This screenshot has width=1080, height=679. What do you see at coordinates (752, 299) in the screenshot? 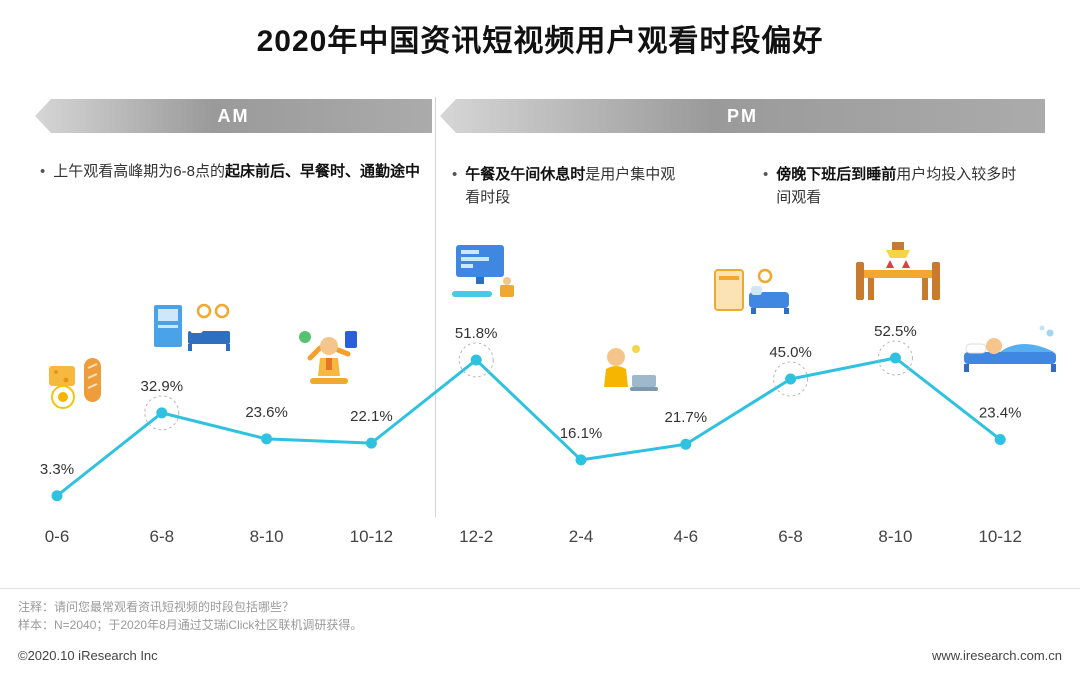
I see `livingroom-sofa-icon` at bounding box center [752, 299].